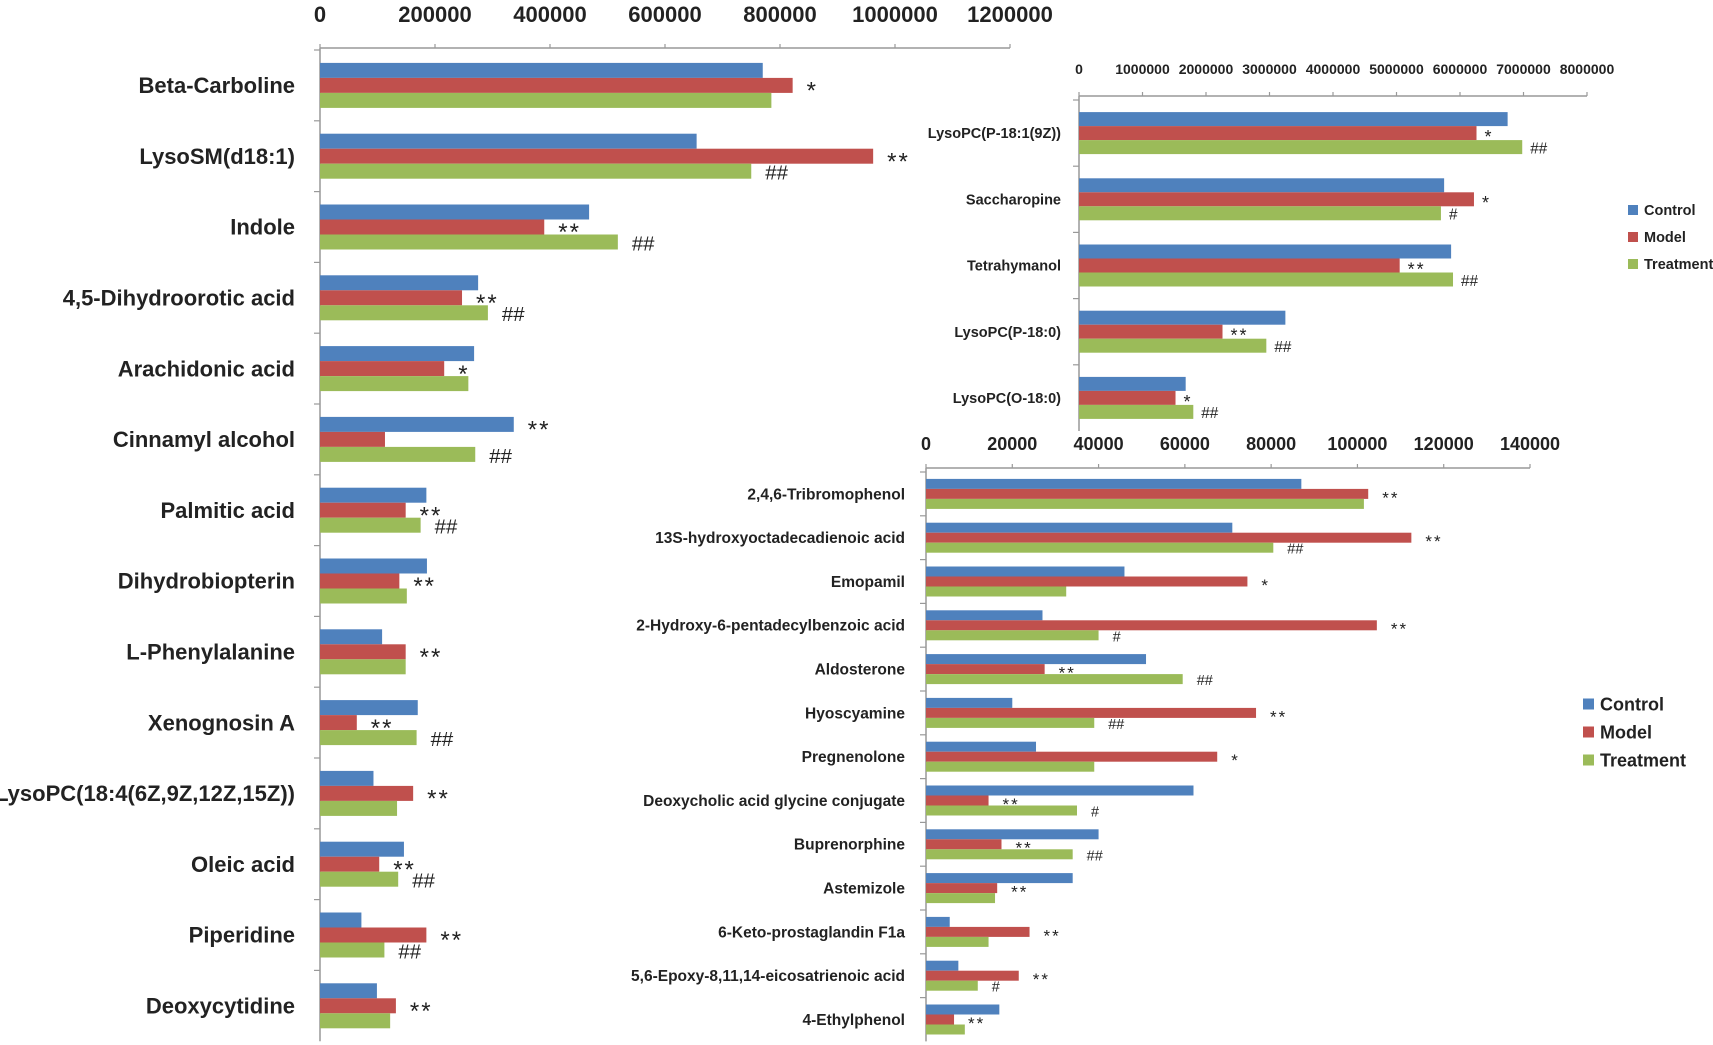 The height and width of the screenshot is (1045, 1713). What do you see at coordinates (434, 14) in the screenshot?
I see `x-tick-label: 200000` at bounding box center [434, 14].